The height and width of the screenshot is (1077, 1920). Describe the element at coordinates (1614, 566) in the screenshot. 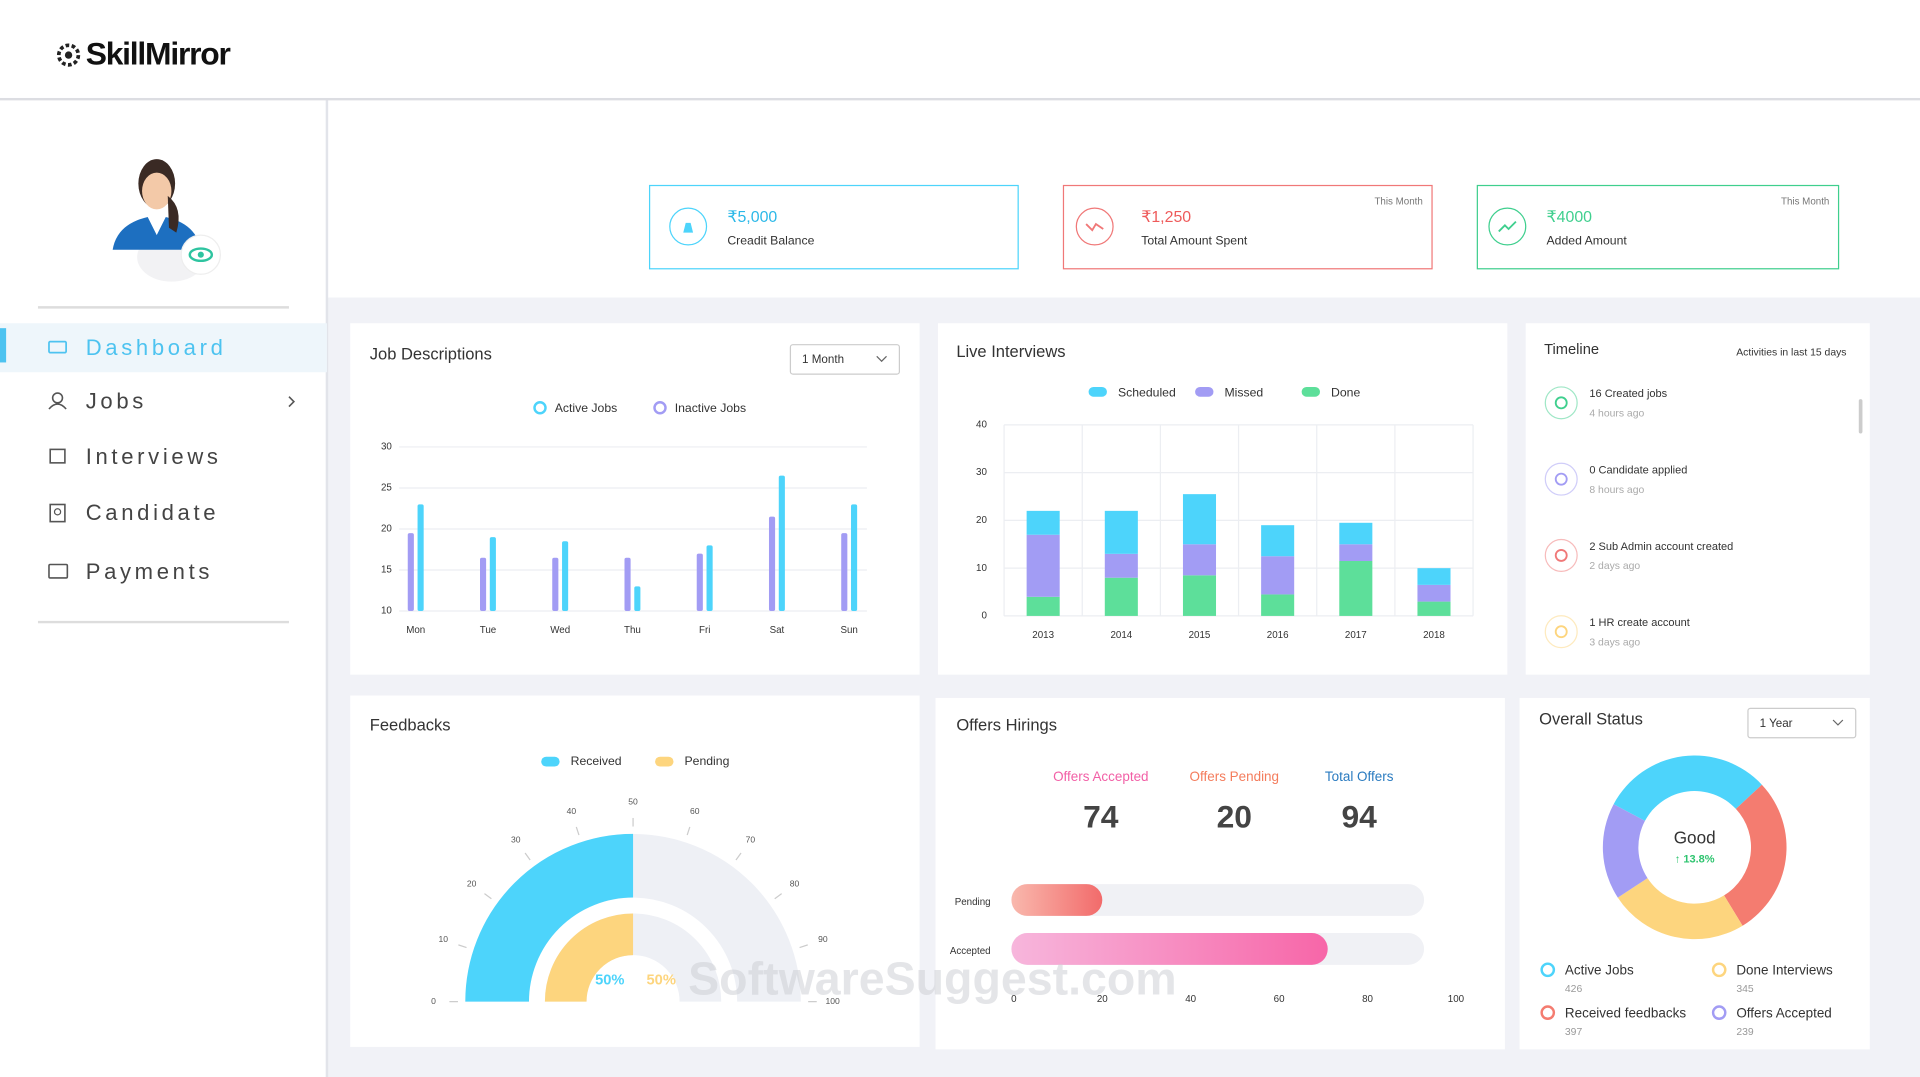

I see `timeline-time: 2 days ago` at that location.